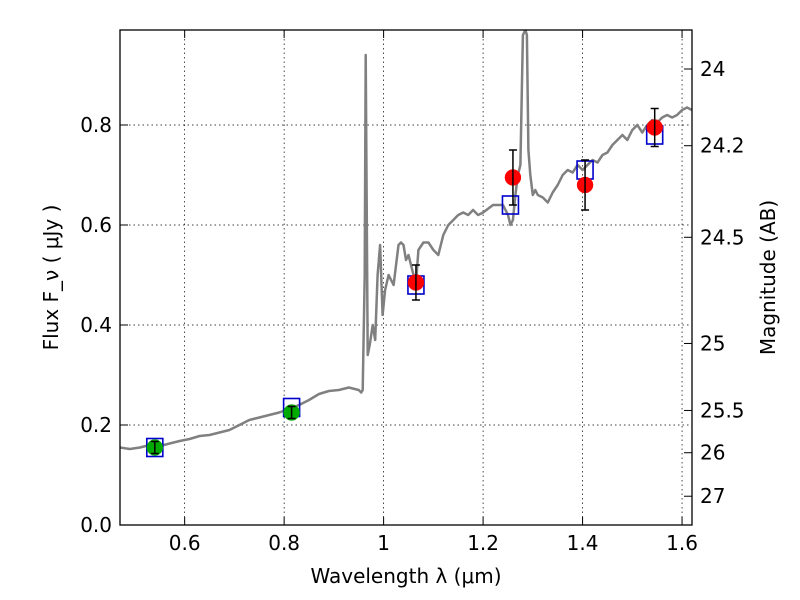 The image size is (800, 600). Describe the element at coordinates (583, 543) in the screenshot. I see `x-tick-label: 1.4` at that location.